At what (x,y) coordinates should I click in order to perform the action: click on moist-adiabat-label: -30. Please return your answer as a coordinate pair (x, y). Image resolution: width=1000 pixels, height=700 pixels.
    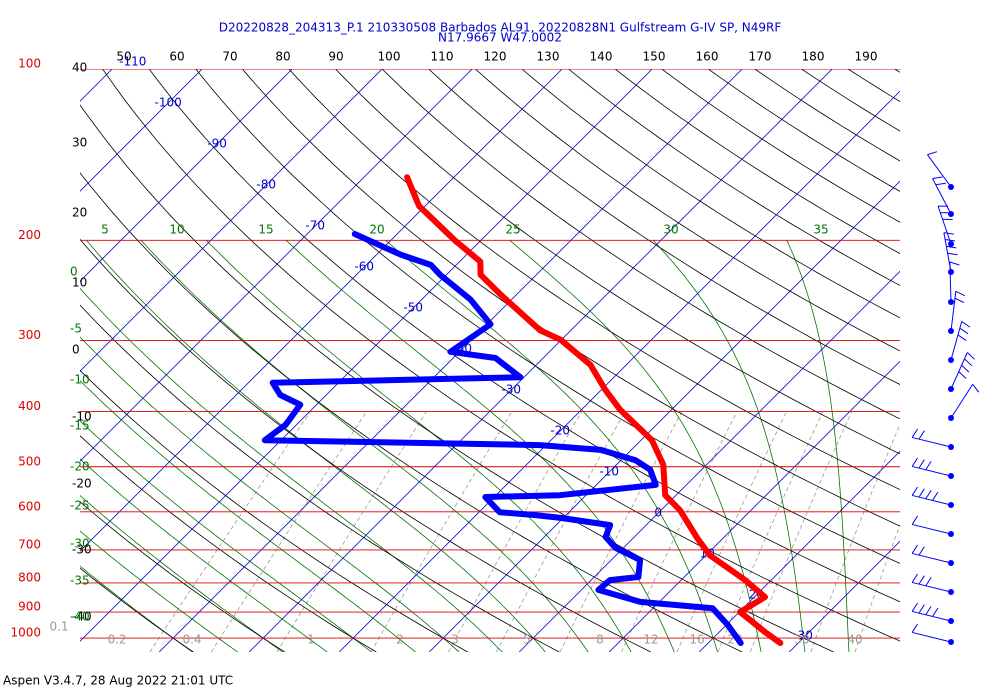
    Looking at the image, I should click on (80, 544).